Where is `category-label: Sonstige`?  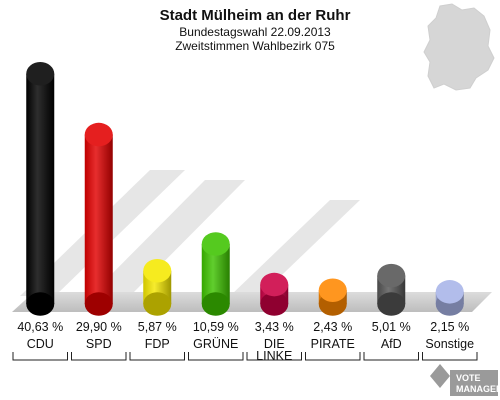 category-label: Sonstige is located at coordinates (449, 344).